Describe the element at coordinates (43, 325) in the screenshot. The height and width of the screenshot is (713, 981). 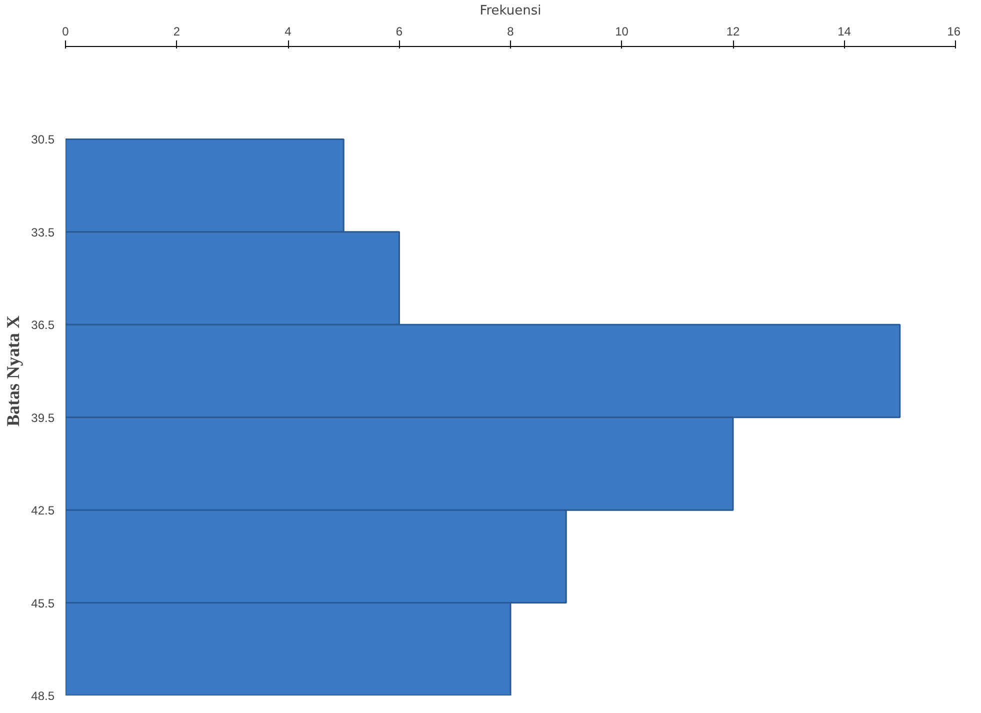
I see `y-tick-label: 36.5` at that location.